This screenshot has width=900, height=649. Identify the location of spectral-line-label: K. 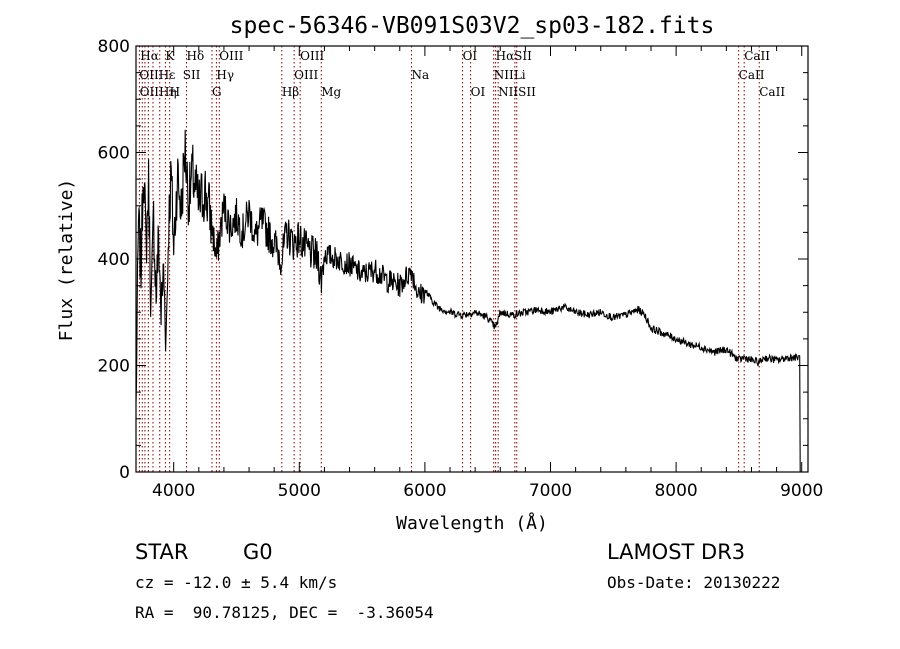
(170, 56).